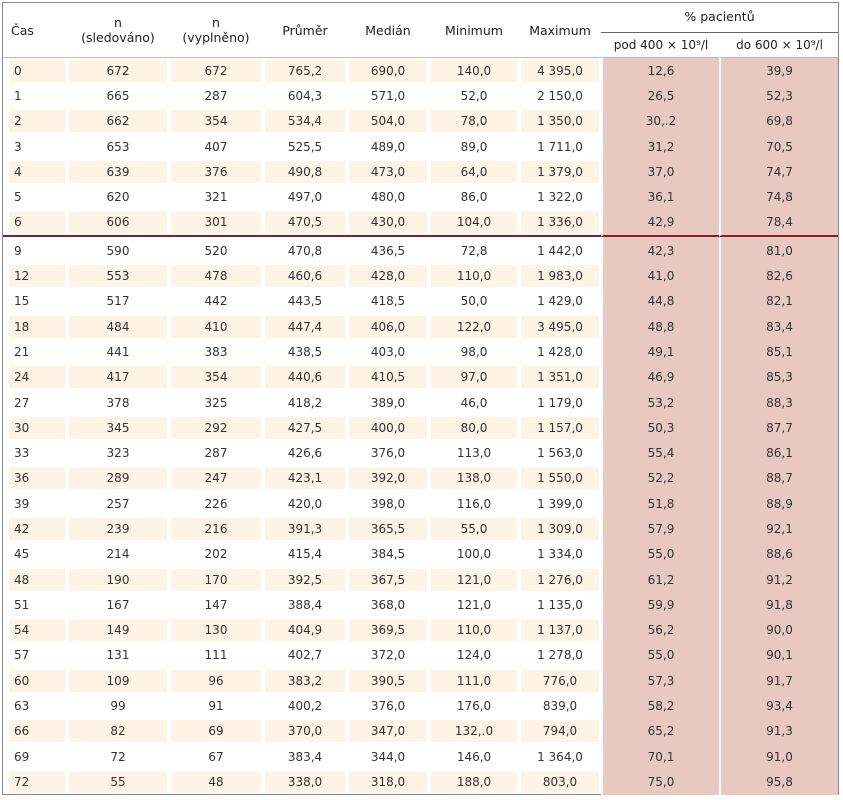 The width and height of the screenshot is (843, 800). I want to click on cell-maximum: 3 495,0, so click(560, 326).